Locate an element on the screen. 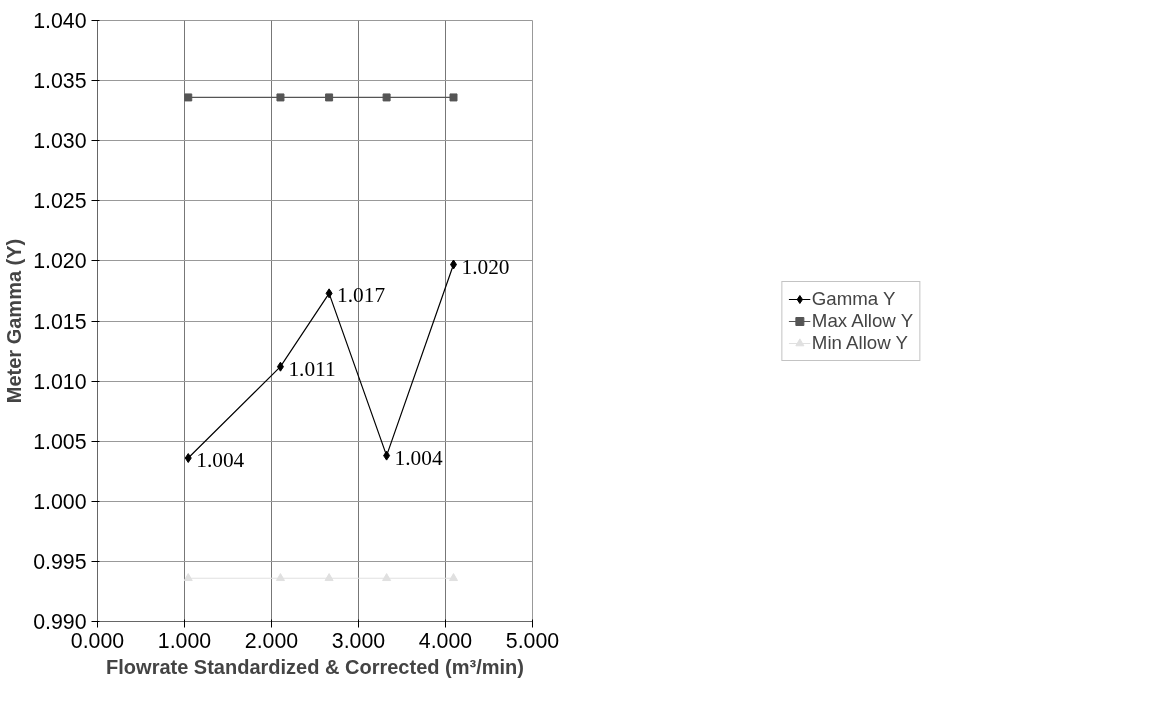  y-tick-label: 1.005 is located at coordinates (60, 441).